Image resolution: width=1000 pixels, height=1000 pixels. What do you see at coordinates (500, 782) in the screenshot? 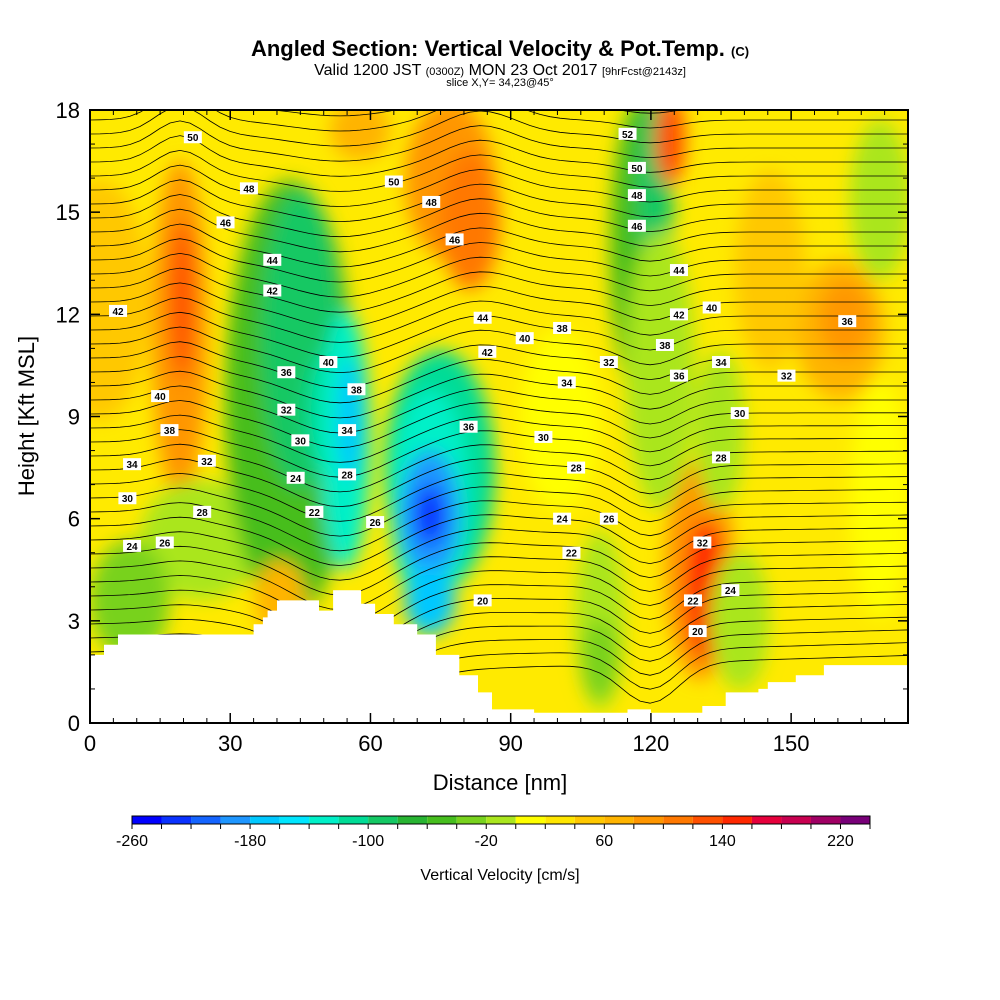
I see `x-axis-title: Distance [nm]` at bounding box center [500, 782].